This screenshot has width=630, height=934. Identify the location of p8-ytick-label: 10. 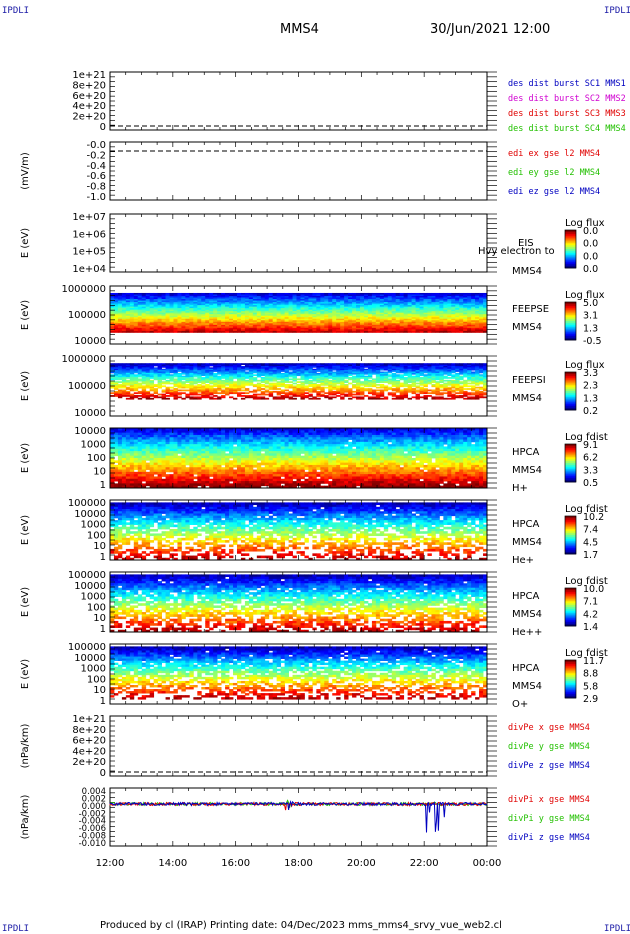
(99, 618).